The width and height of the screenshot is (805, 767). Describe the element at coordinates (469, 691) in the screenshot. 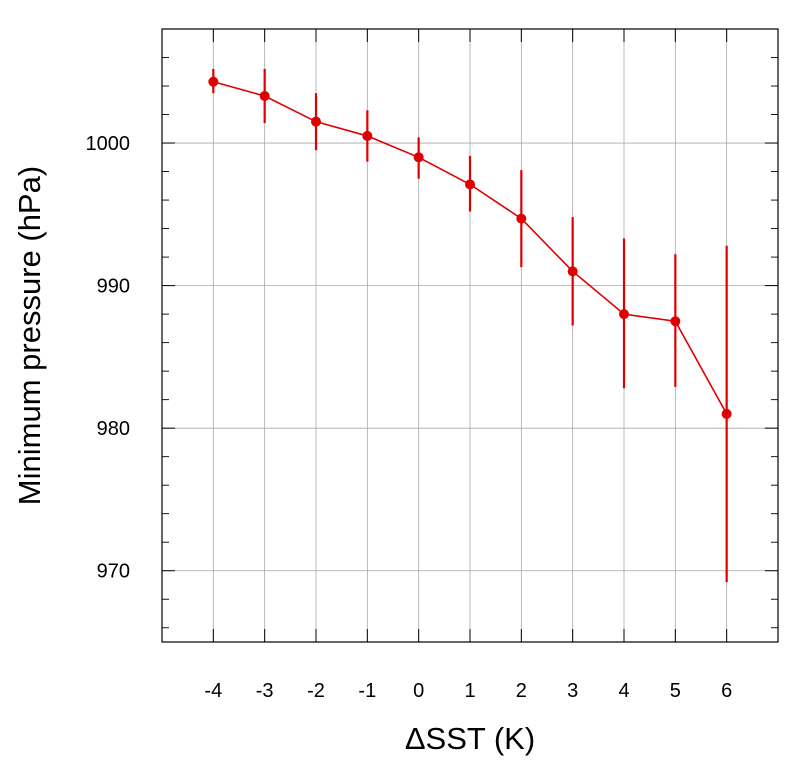

I see `x-tick-label: 1` at that location.